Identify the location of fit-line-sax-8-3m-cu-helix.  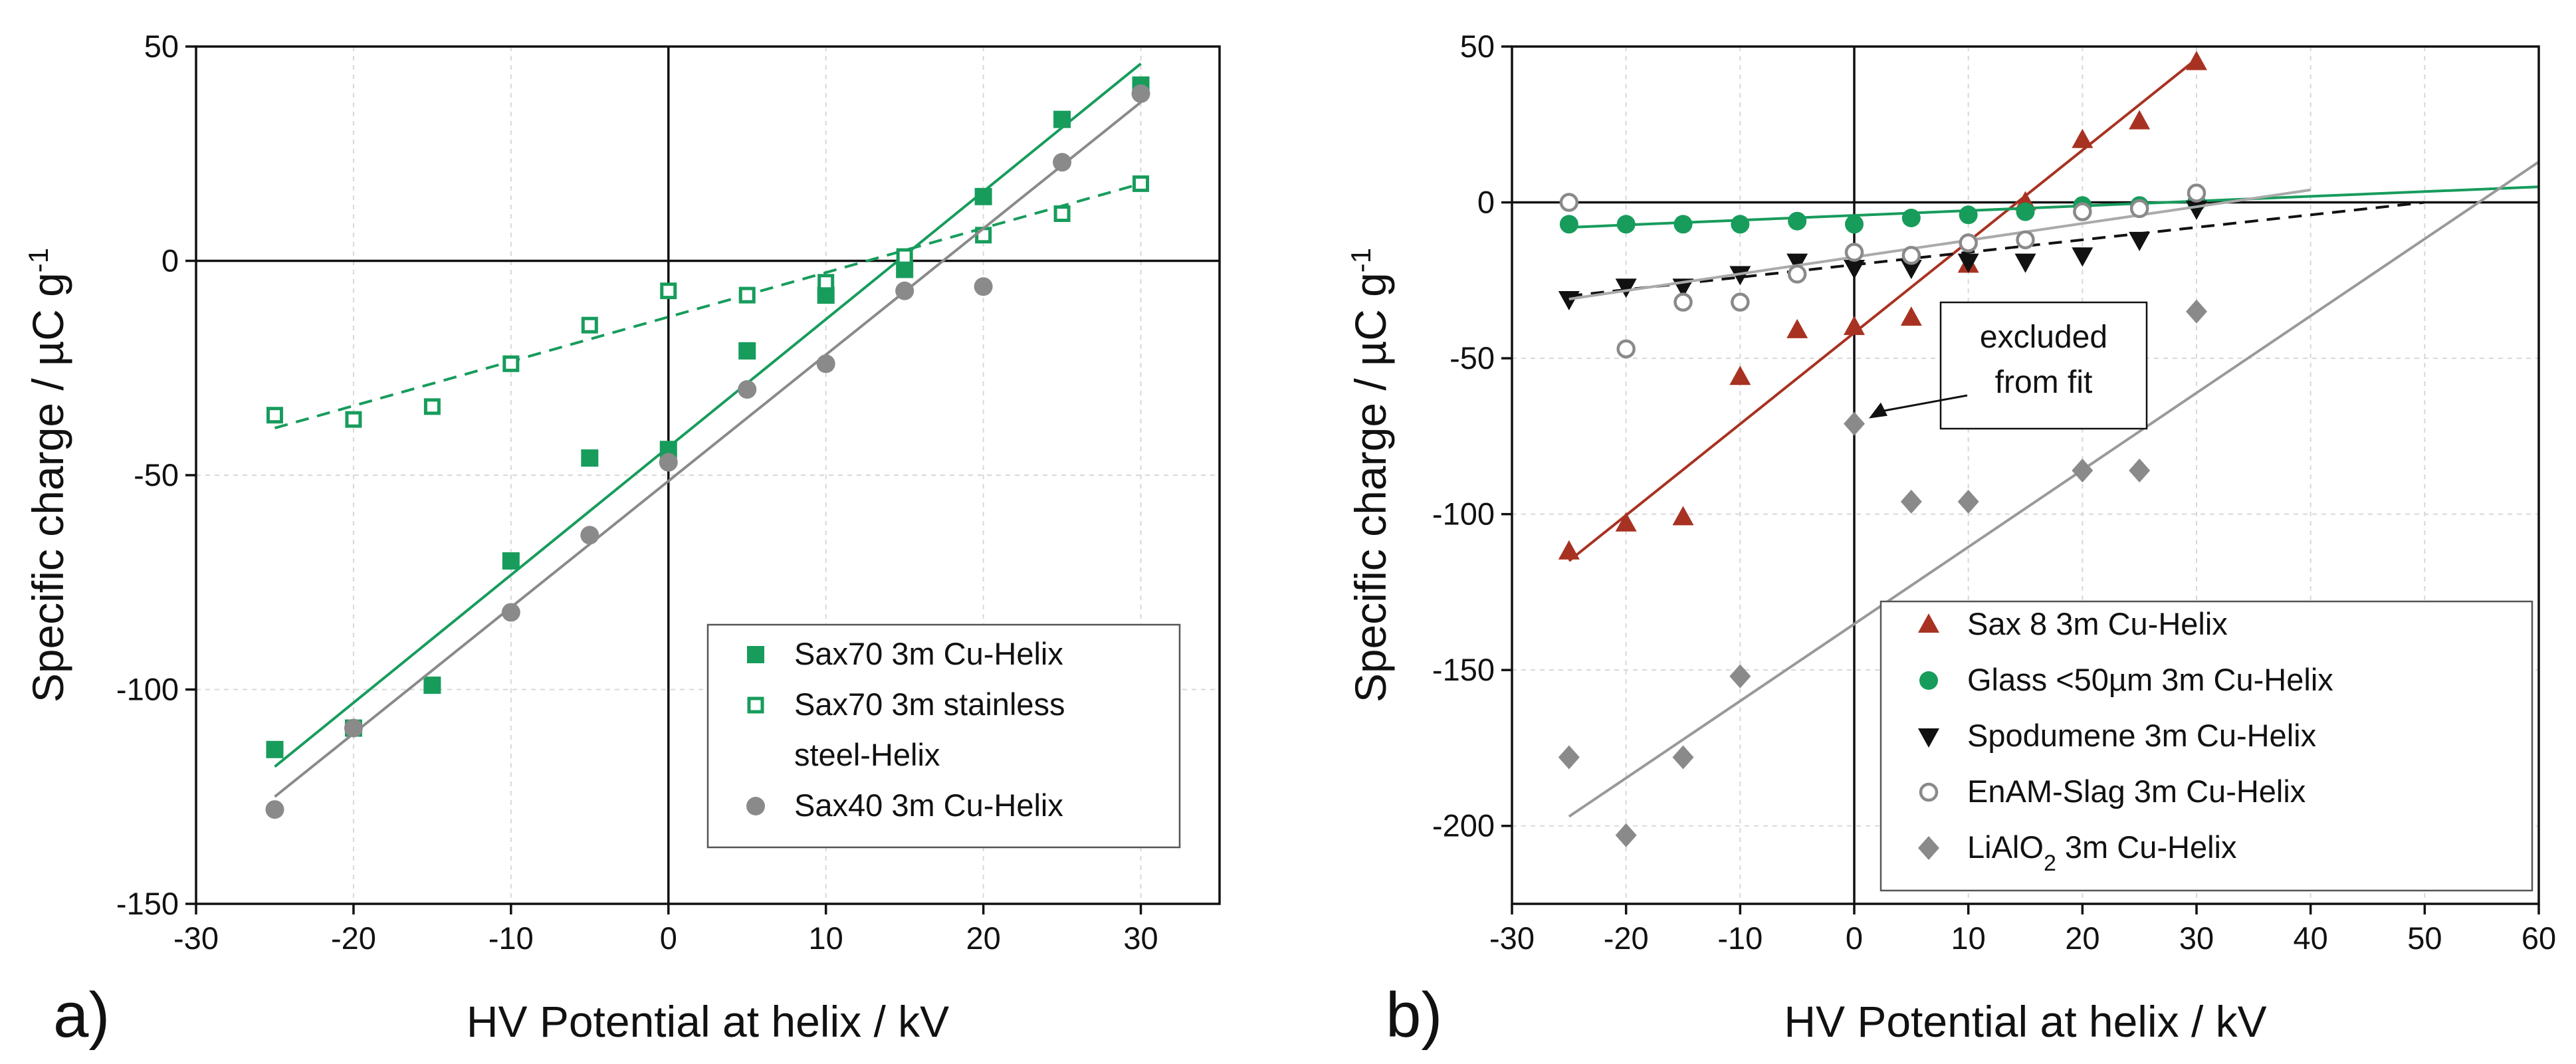
(1883, 310).